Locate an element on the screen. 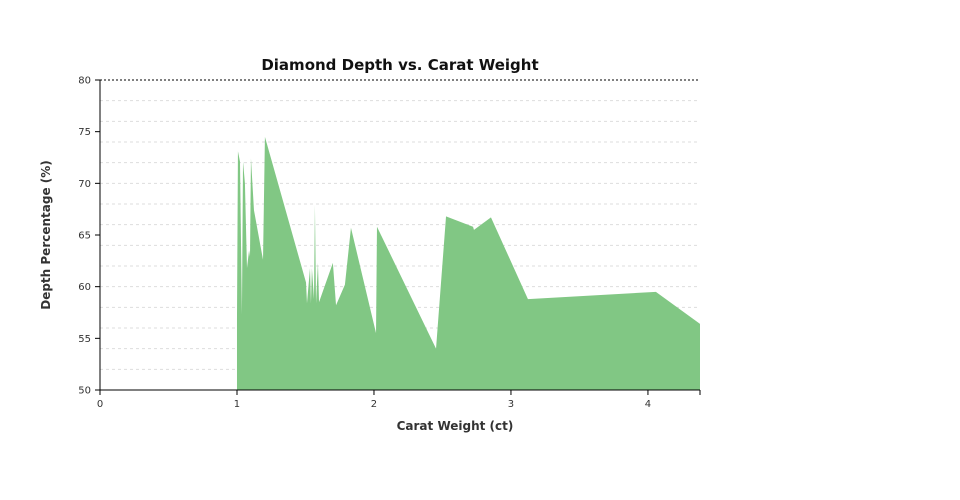  y-axis-ticks: 50 55 60 65 70 75 80 is located at coordinates (89, 236).